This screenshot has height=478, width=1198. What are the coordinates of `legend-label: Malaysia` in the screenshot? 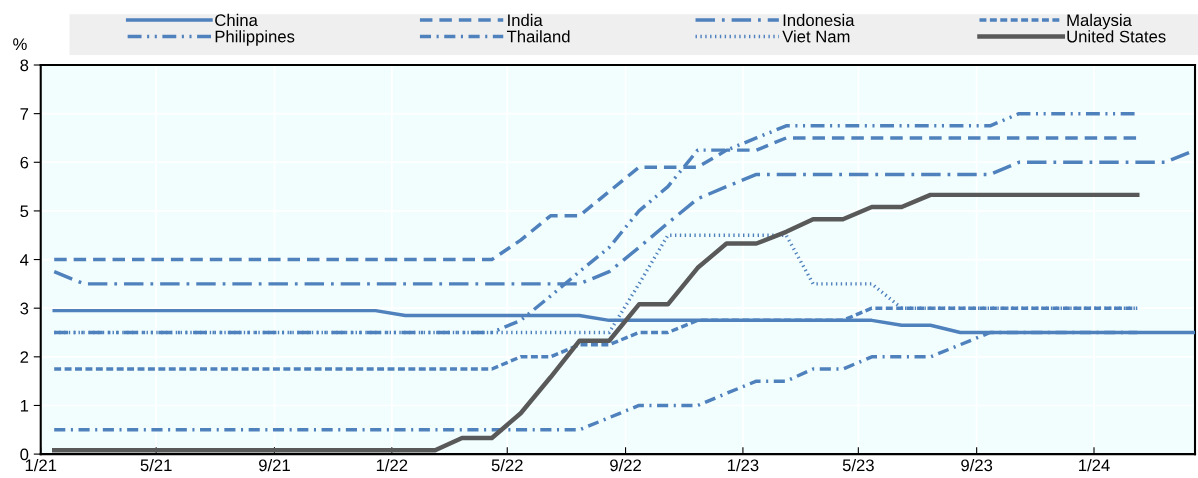 It's located at (1099, 21).